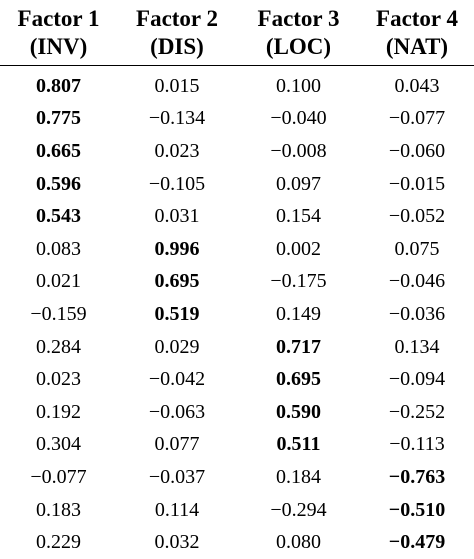 This screenshot has height=559, width=474. Describe the element at coordinates (58, 346) in the screenshot. I see `table-cell: 0.284` at that location.